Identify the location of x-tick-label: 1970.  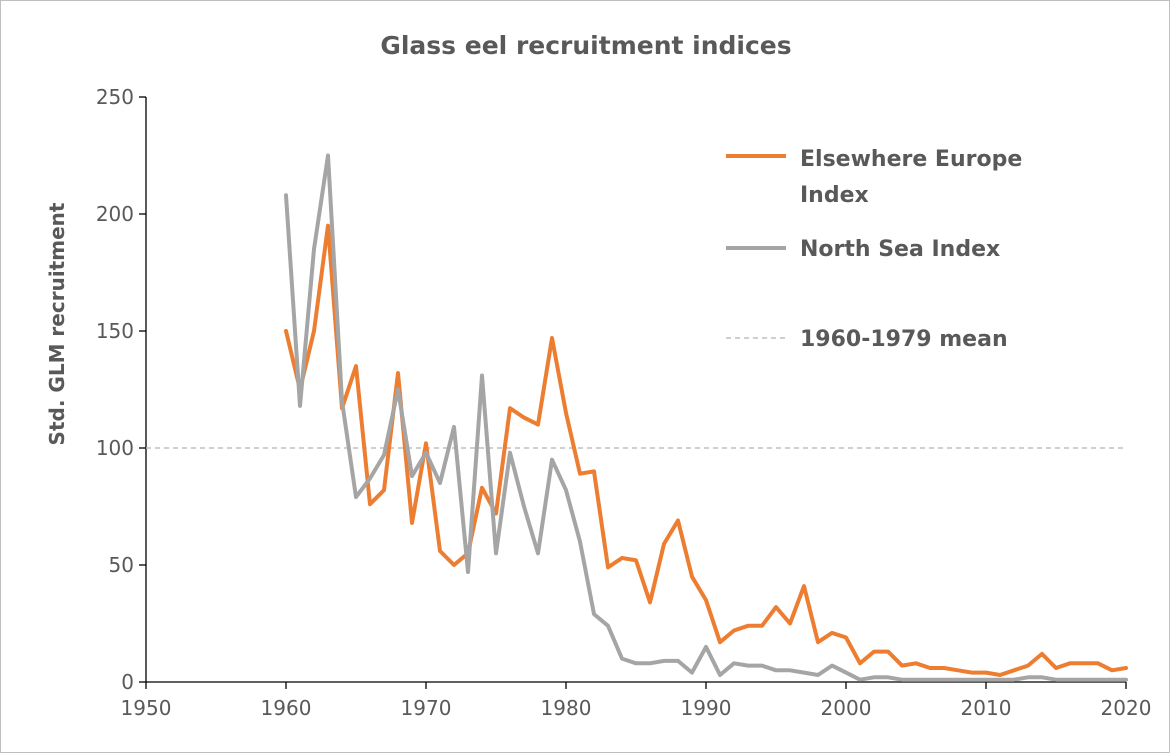
(426, 708).